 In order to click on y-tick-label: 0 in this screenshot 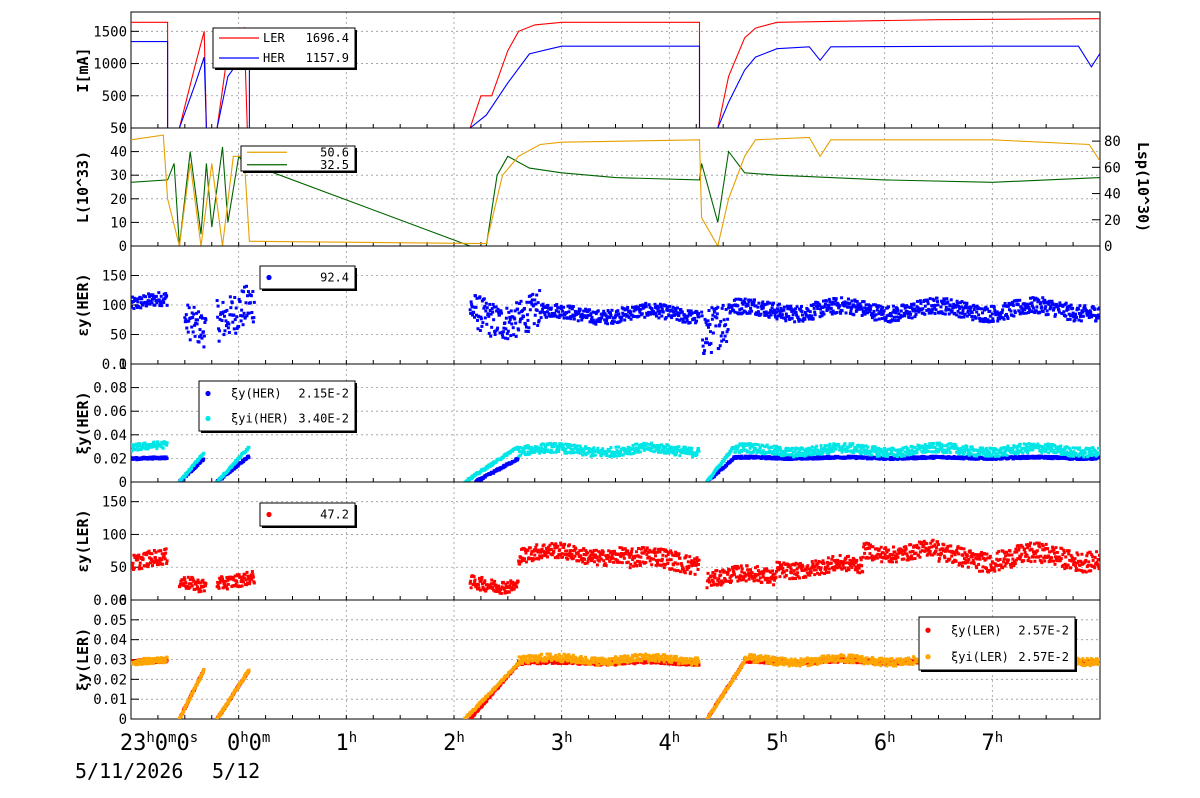, I will do `click(123, 483)`.